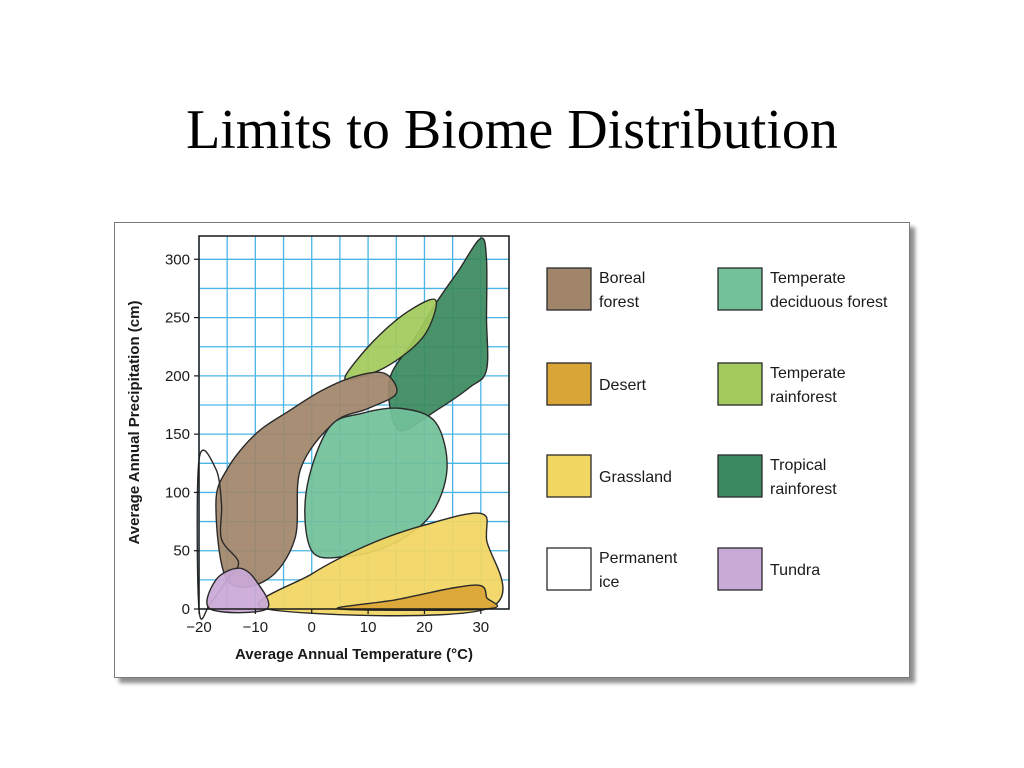 The width and height of the screenshot is (1024, 768). Describe the element at coordinates (638, 558) in the screenshot. I see `legend-label: Permanent` at that location.